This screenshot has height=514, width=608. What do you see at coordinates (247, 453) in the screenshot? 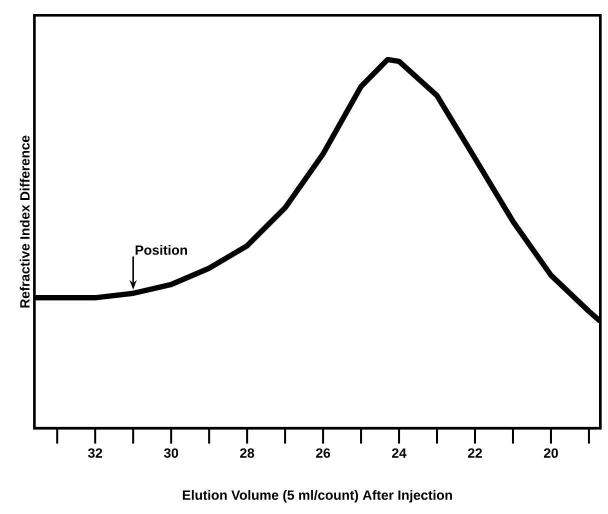
I see `x-tick-label: 28` at bounding box center [247, 453].